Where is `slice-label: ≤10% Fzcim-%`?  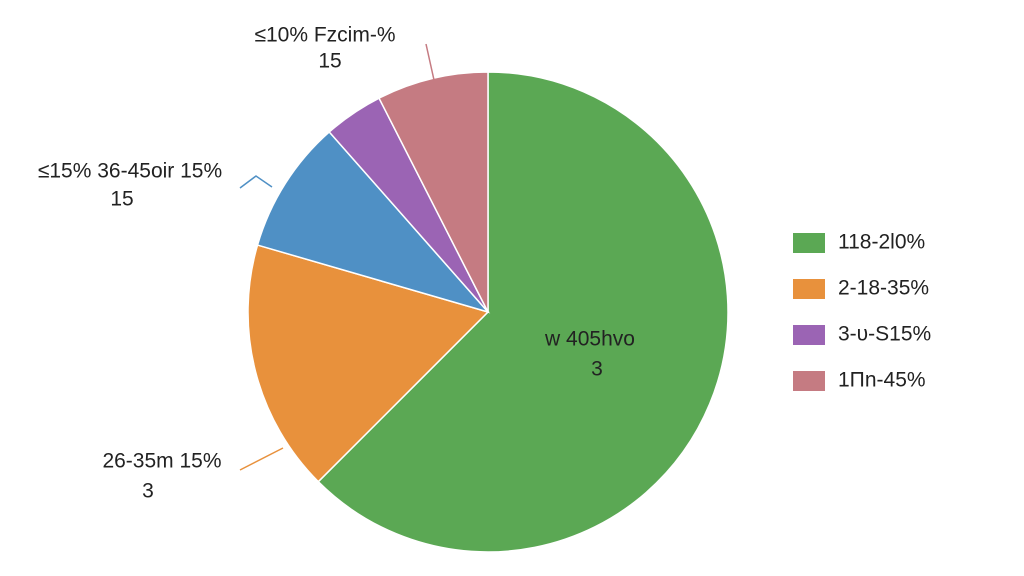 slice-label: ≤10% Fzcim-% is located at coordinates (324, 35).